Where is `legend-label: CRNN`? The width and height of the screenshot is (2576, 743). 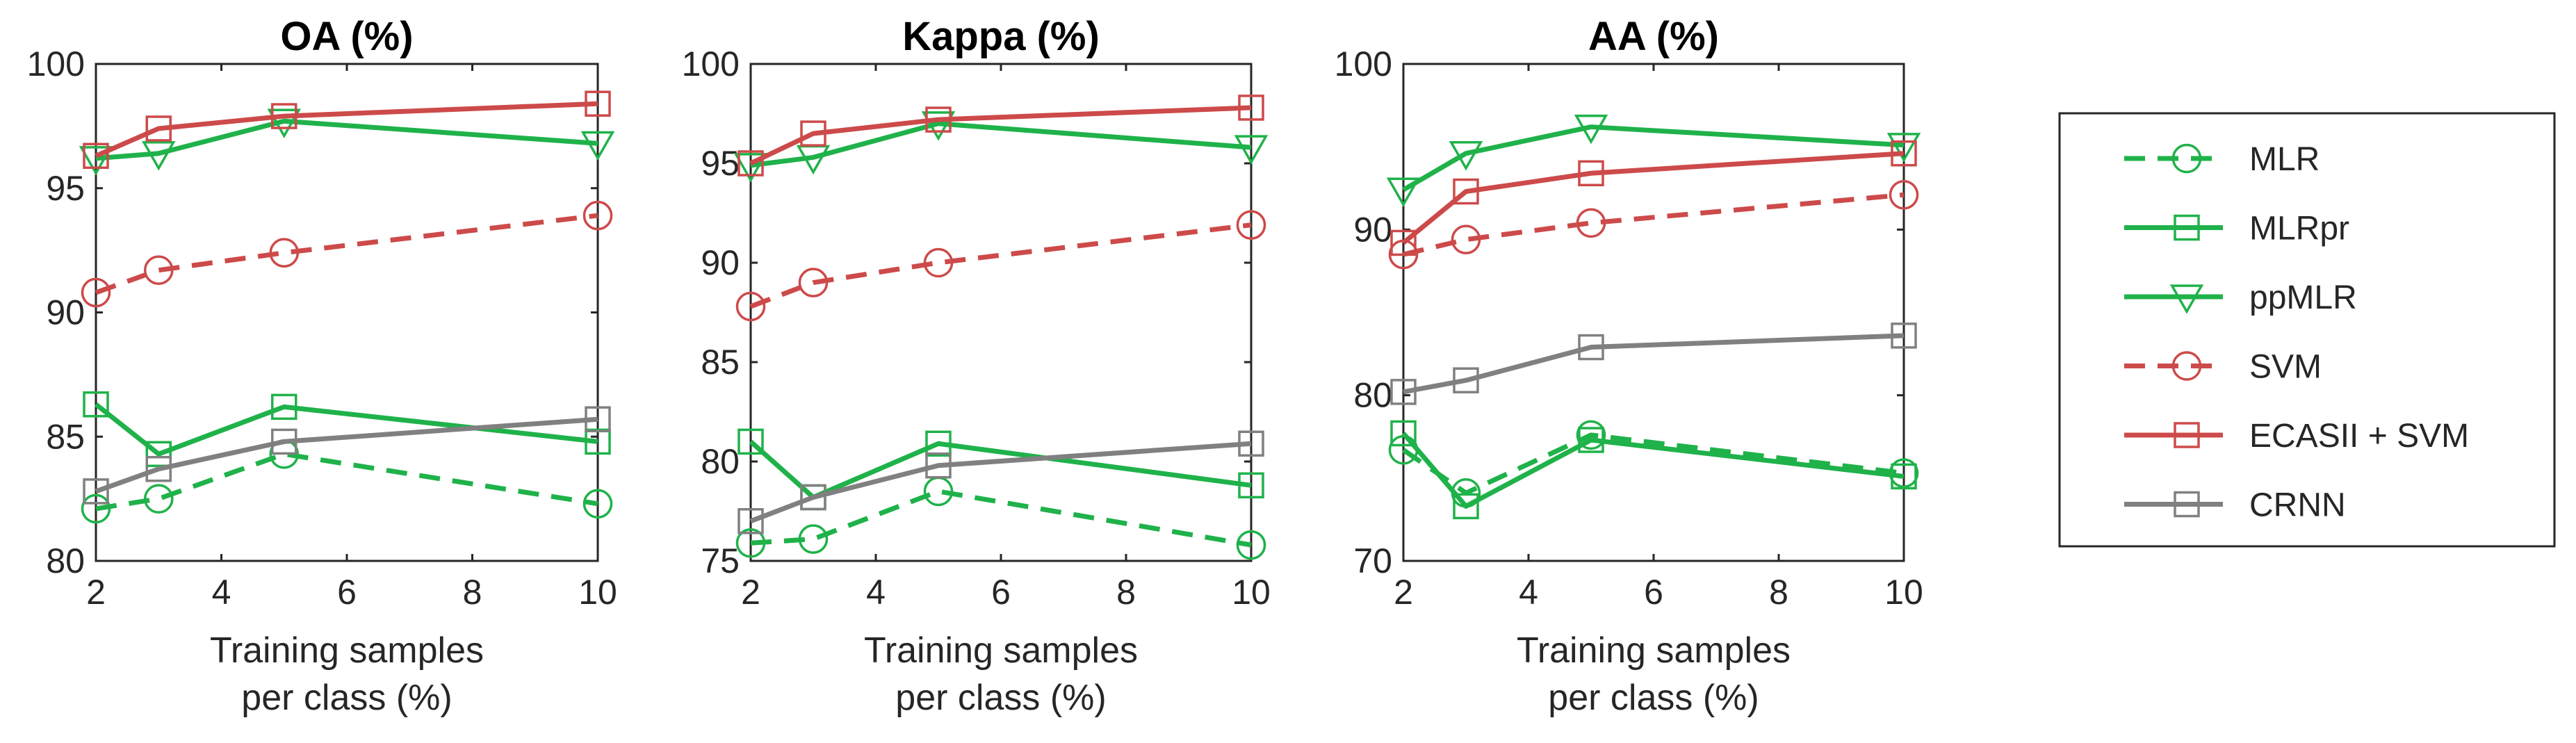 legend-label: CRNN is located at coordinates (2297, 505).